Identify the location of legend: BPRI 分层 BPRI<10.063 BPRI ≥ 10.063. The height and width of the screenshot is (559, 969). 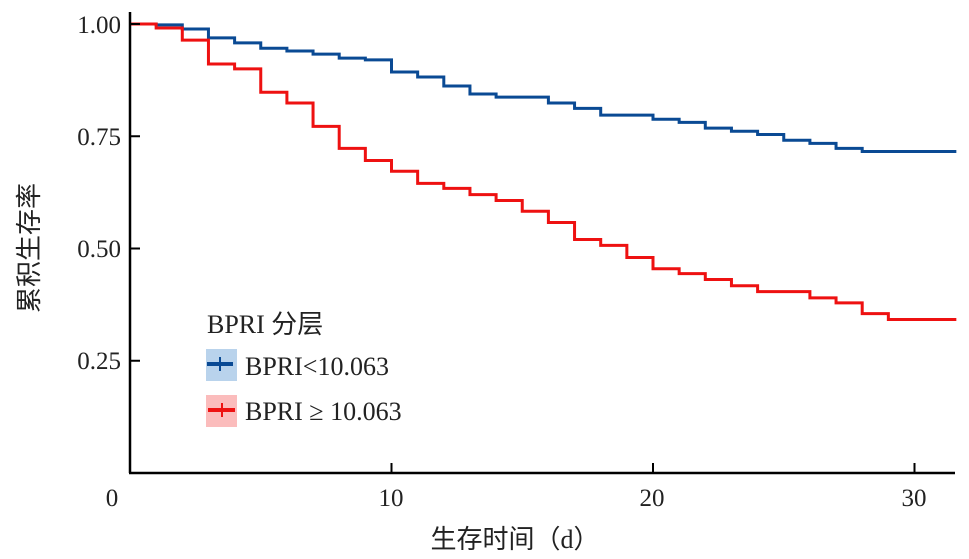
(304, 368).